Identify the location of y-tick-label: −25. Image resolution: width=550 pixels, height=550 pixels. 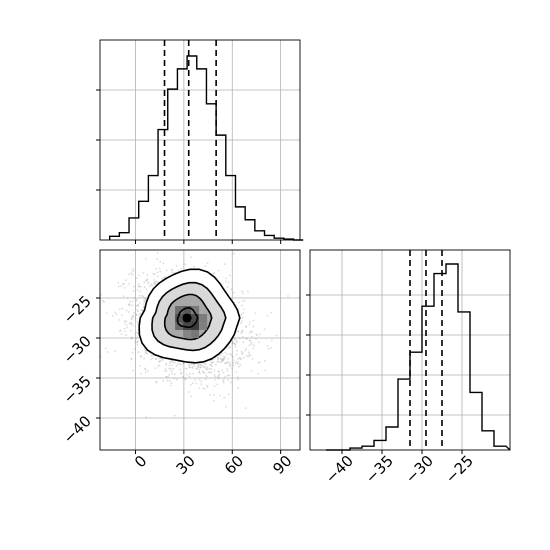
(77, 309).